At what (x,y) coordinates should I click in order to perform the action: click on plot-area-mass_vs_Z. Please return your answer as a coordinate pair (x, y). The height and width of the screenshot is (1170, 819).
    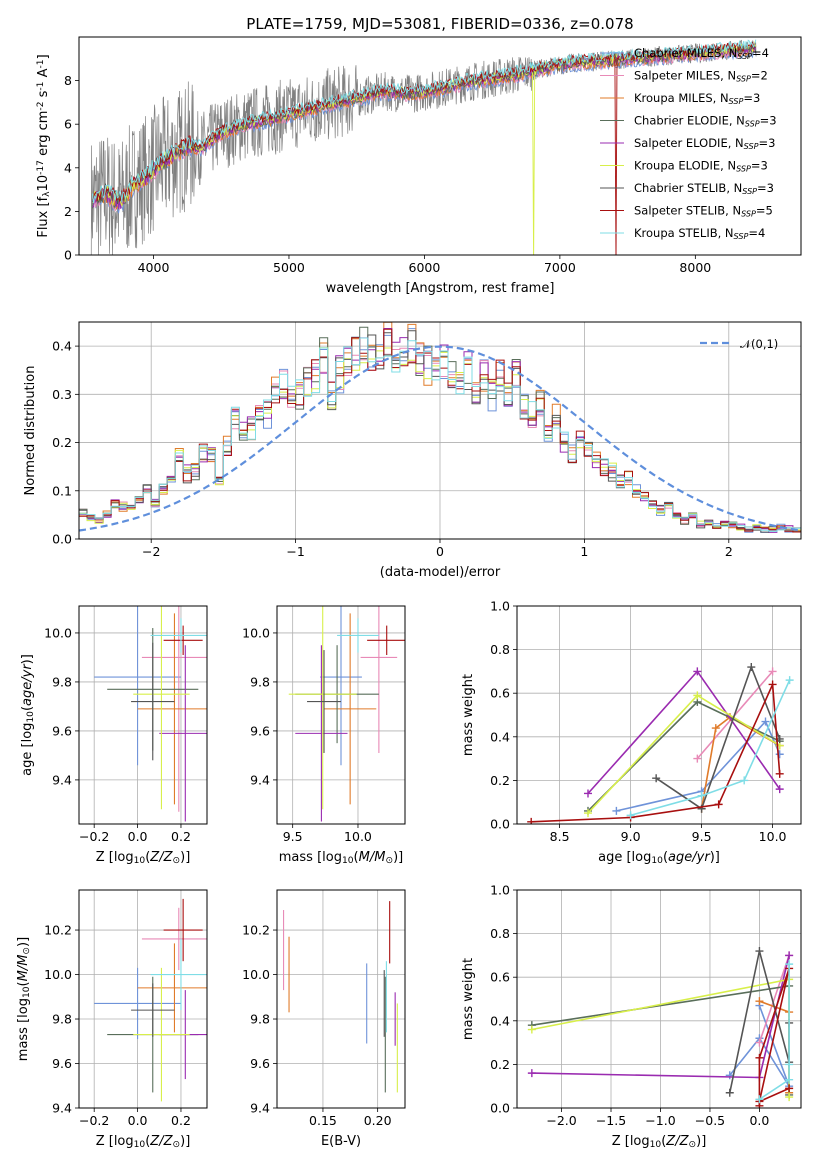
    Looking at the image, I should click on (150, 1000).